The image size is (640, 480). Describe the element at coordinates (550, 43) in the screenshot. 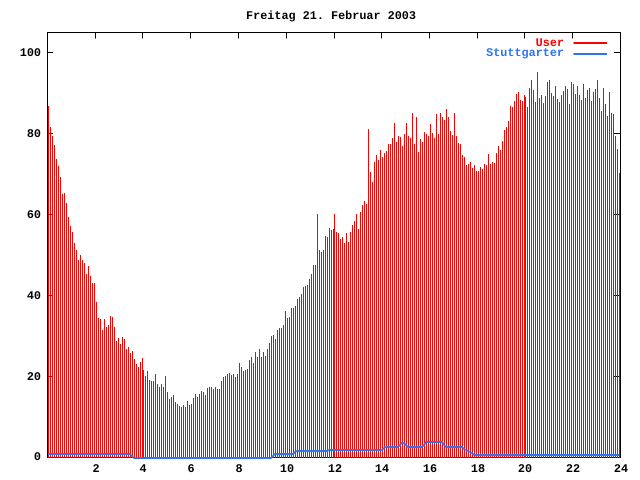

I see `svg-text: User` at that location.